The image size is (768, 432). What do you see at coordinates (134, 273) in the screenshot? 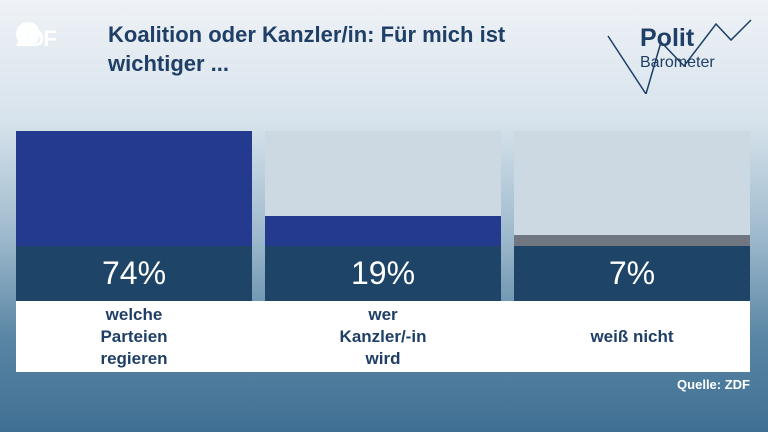
I see `data-label: 74%` at bounding box center [134, 273].